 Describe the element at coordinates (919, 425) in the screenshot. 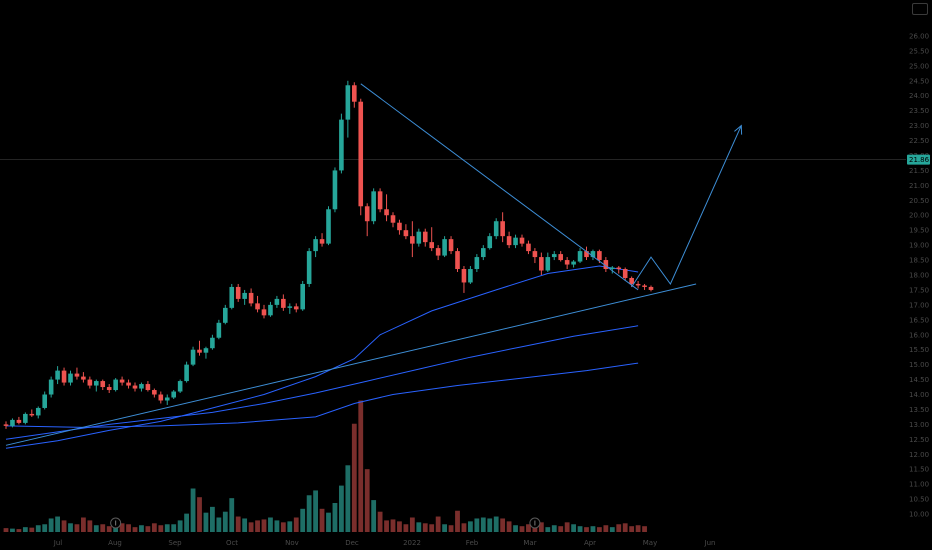

I see `y-tick-label: 13.00` at that location.